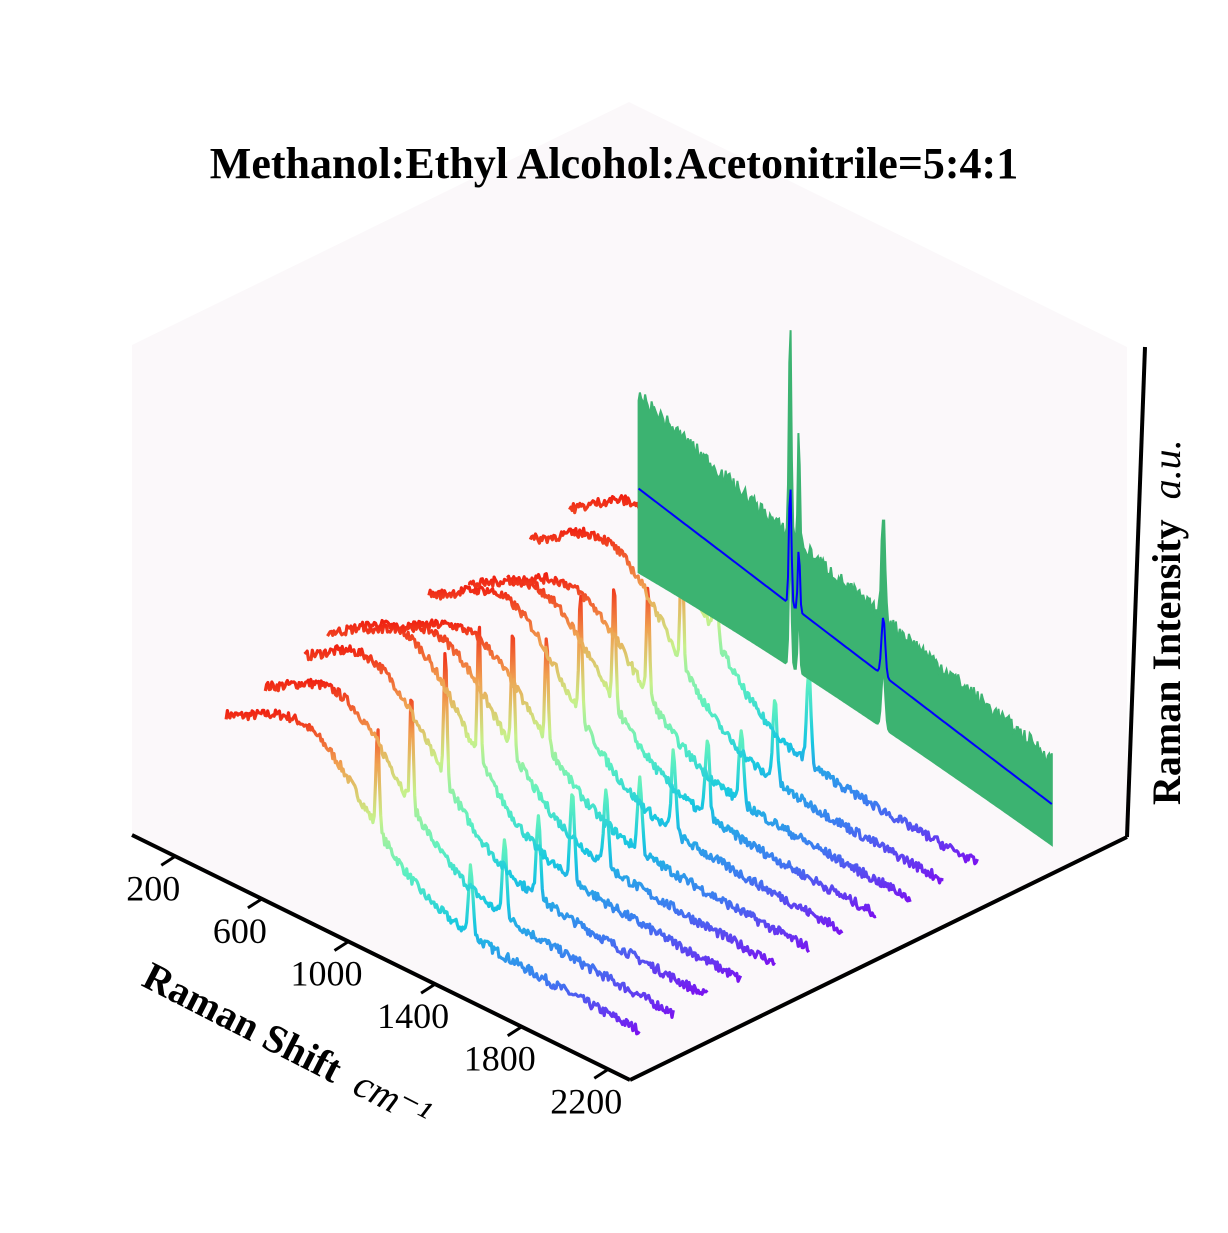 The height and width of the screenshot is (1233, 1228). Describe the element at coordinates (392, 1098) in the screenshot. I see `x-axis-unit: cm⁻¹` at that location.